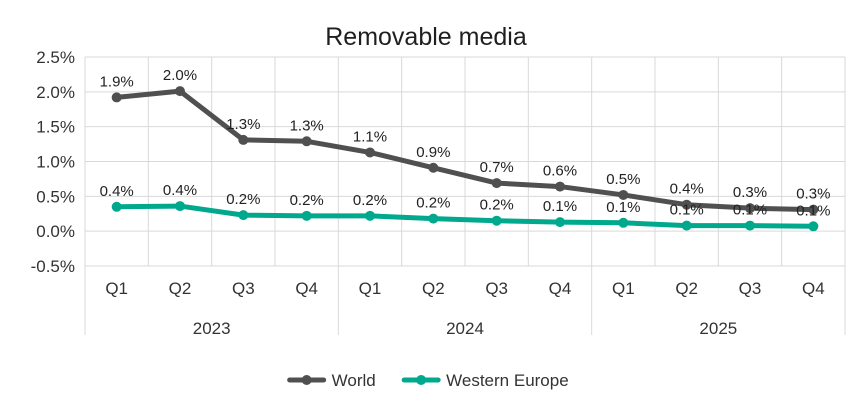 This screenshot has height=404, width=868. I want to click on y-tick-label: 2.5%, so click(55, 57).